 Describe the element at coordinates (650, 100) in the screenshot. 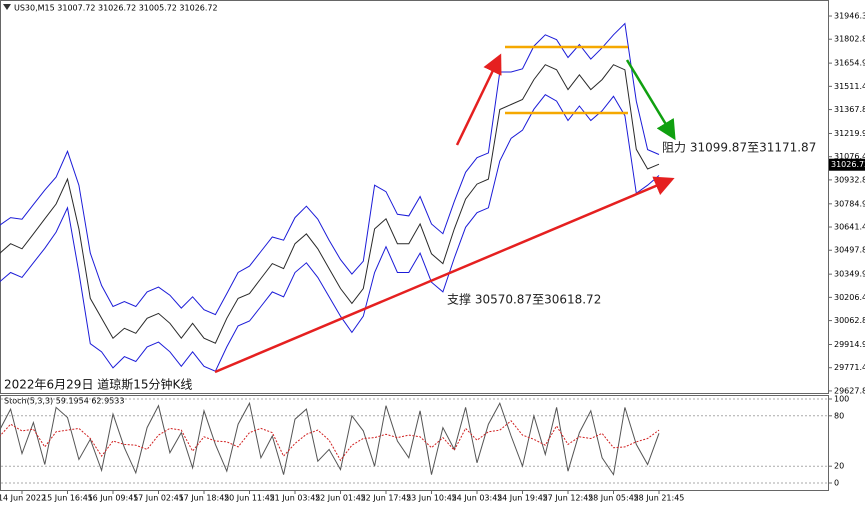

I see `down-arrow` at that location.